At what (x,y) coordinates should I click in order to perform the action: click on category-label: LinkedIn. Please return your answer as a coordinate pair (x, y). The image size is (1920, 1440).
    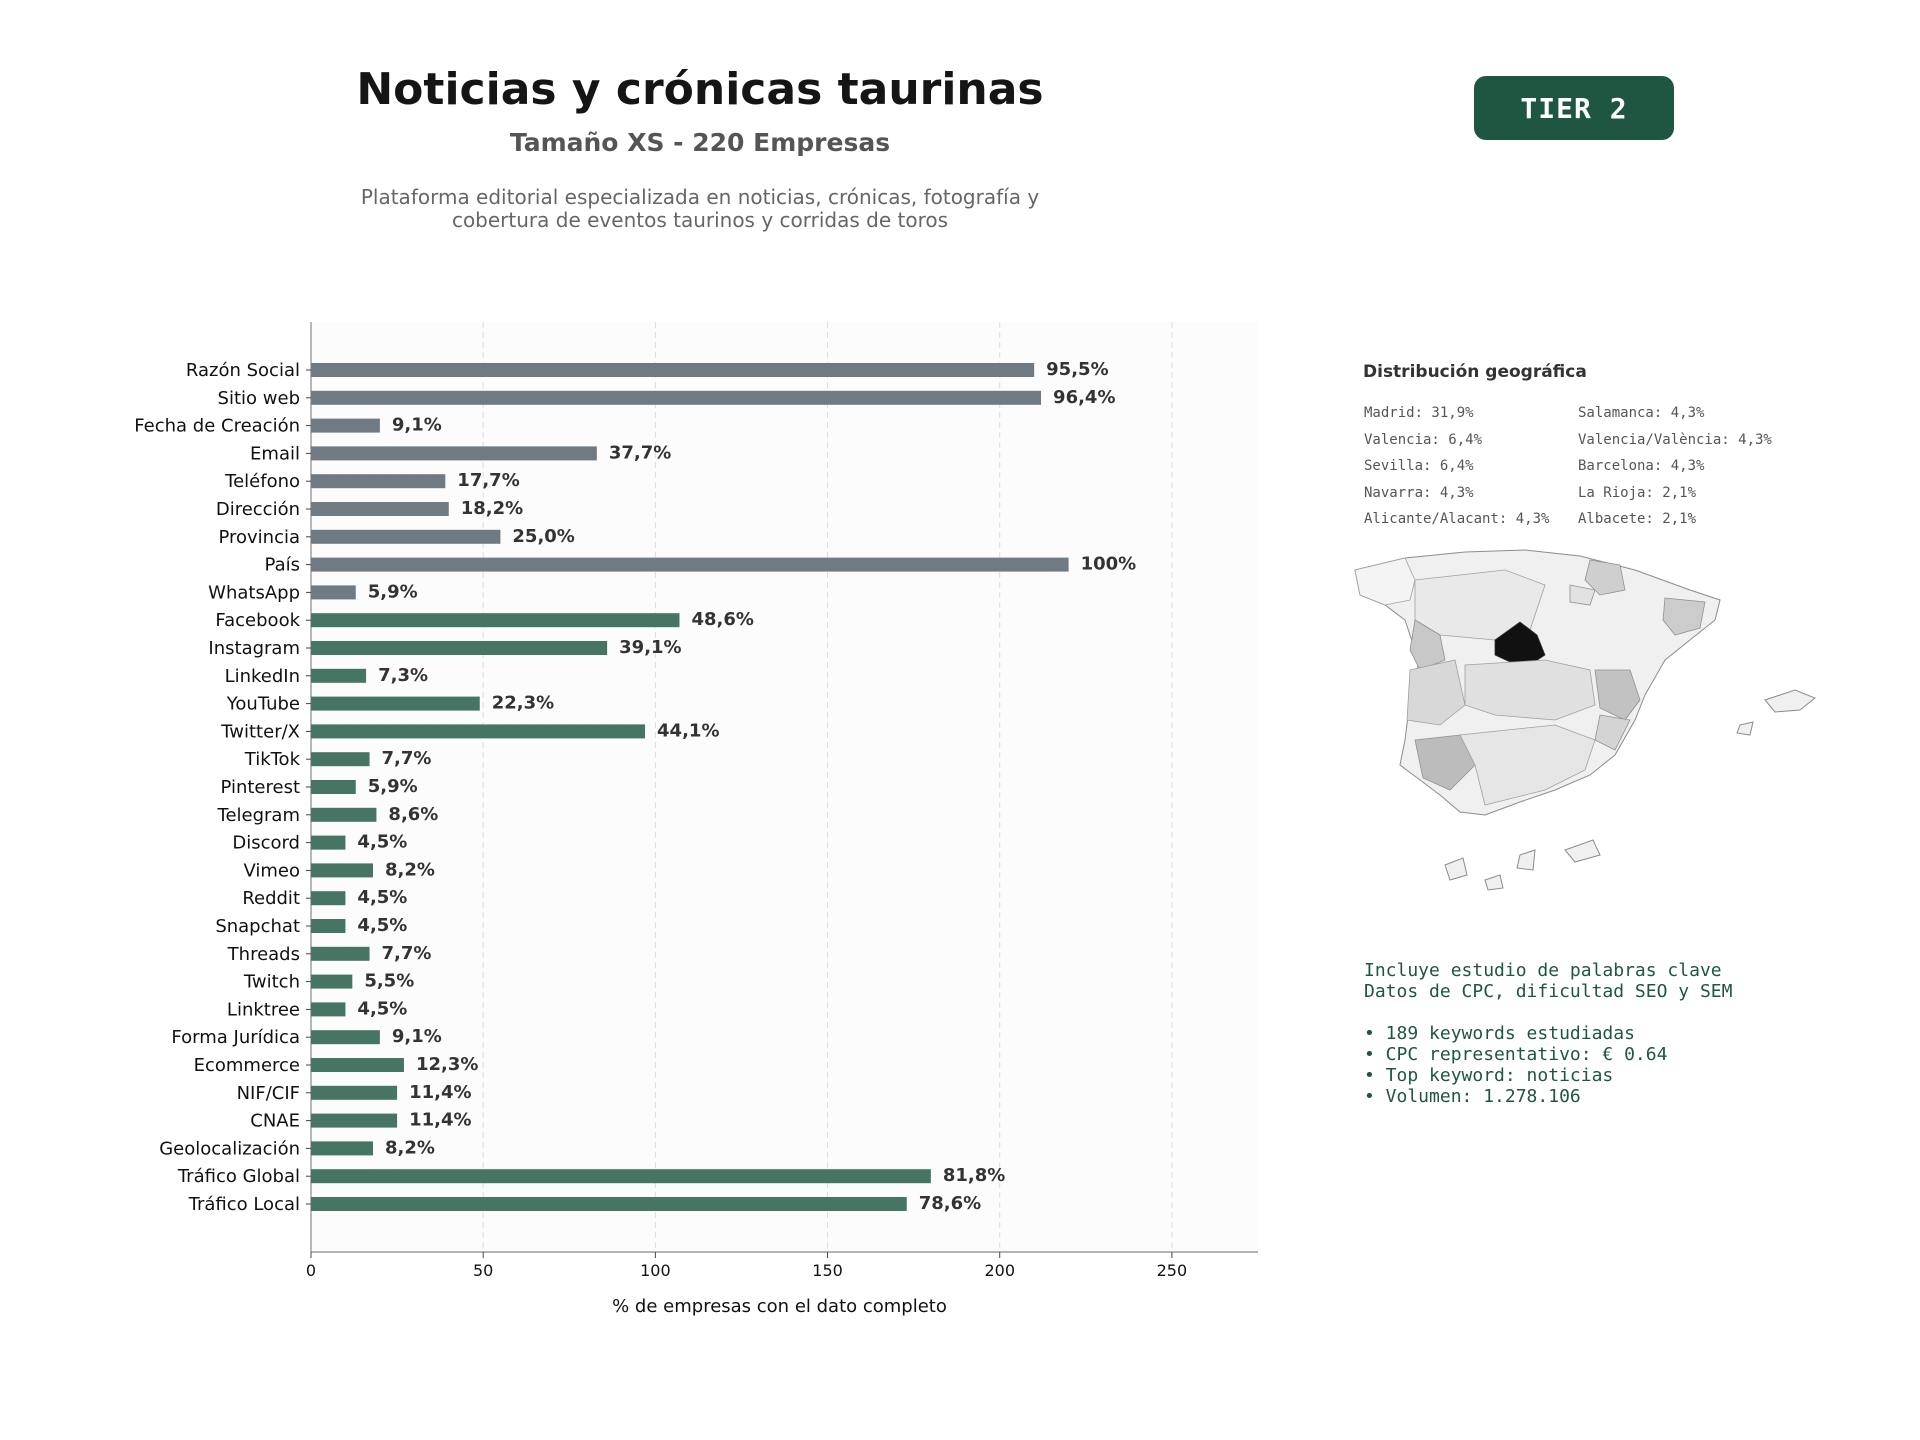
    Looking at the image, I should click on (262, 676).